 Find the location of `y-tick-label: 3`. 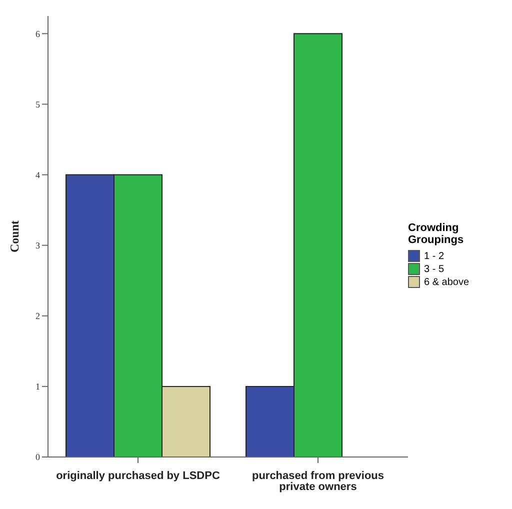

y-tick-label: 3 is located at coordinates (38, 245).